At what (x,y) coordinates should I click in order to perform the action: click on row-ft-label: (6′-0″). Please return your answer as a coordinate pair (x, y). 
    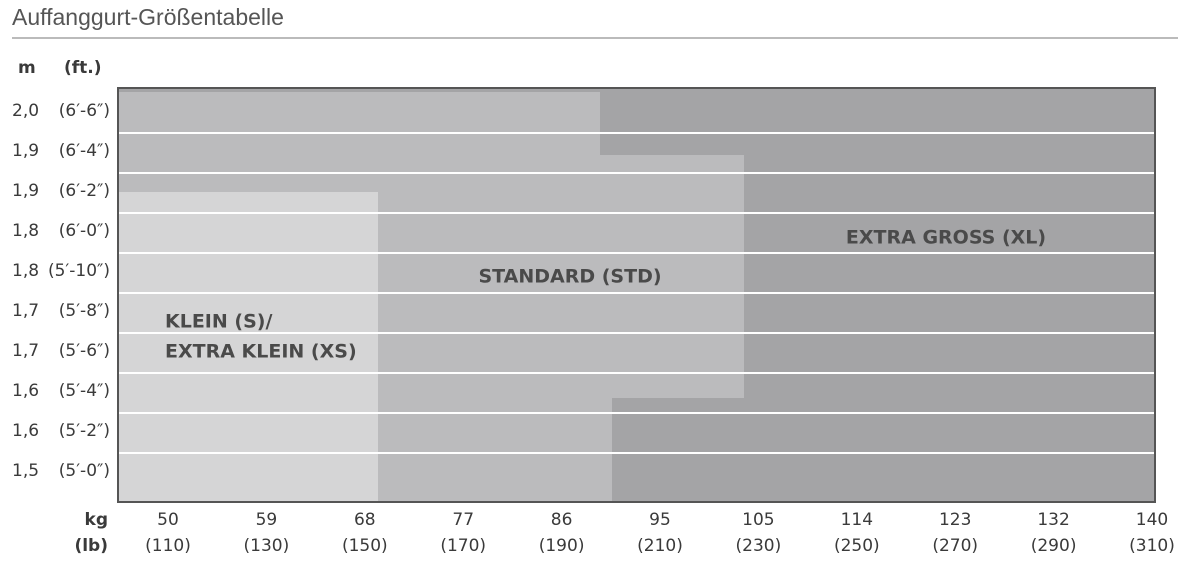
    Looking at the image, I should click on (84, 231).